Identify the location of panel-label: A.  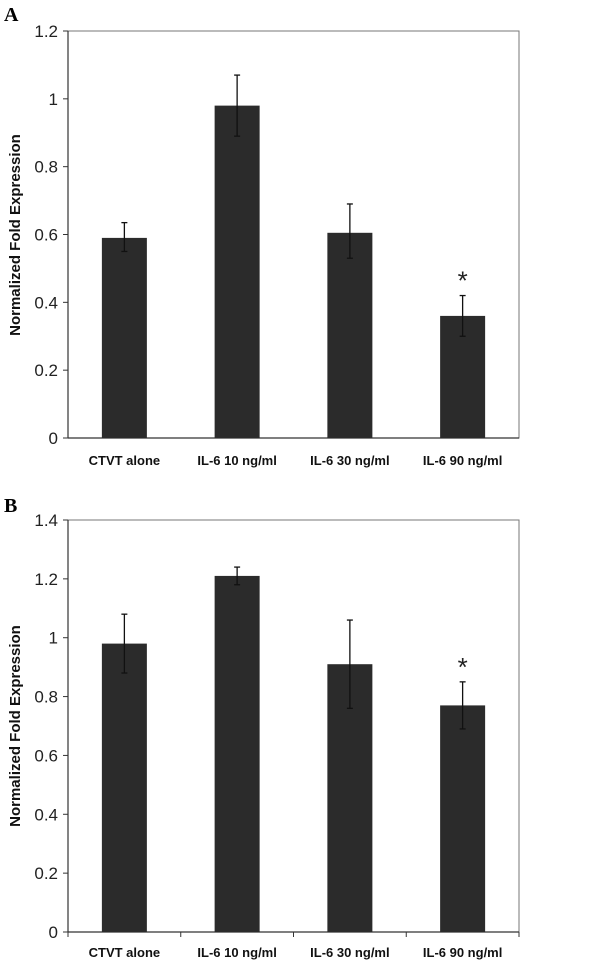
(11, 15).